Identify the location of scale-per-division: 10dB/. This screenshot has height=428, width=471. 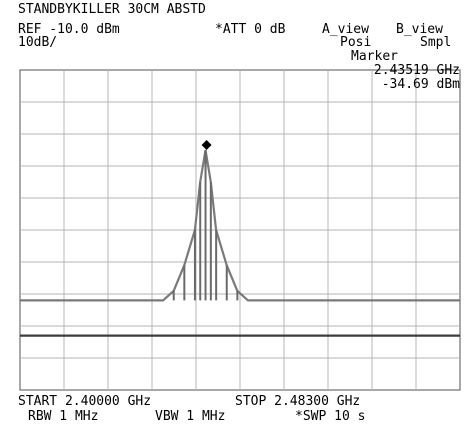
(38, 42).